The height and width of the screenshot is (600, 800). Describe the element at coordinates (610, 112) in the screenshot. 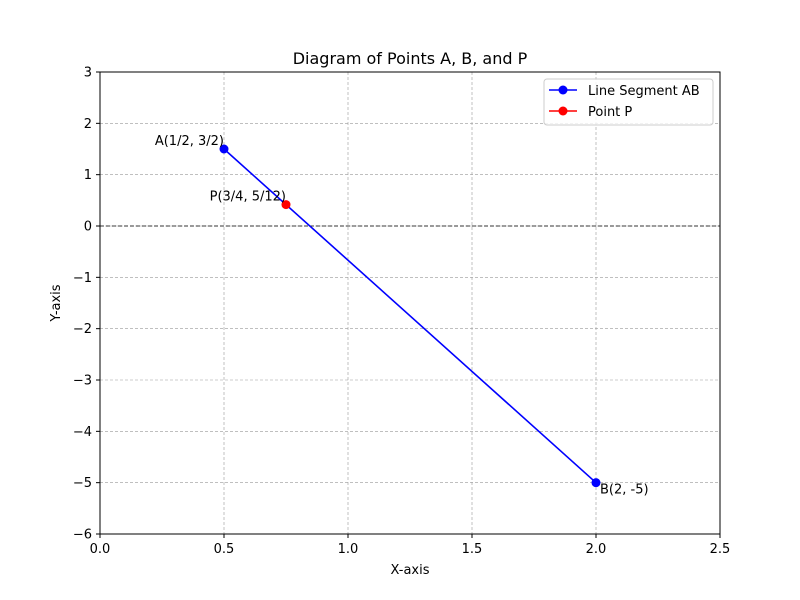

I see `legend-label-p: Point P` at that location.